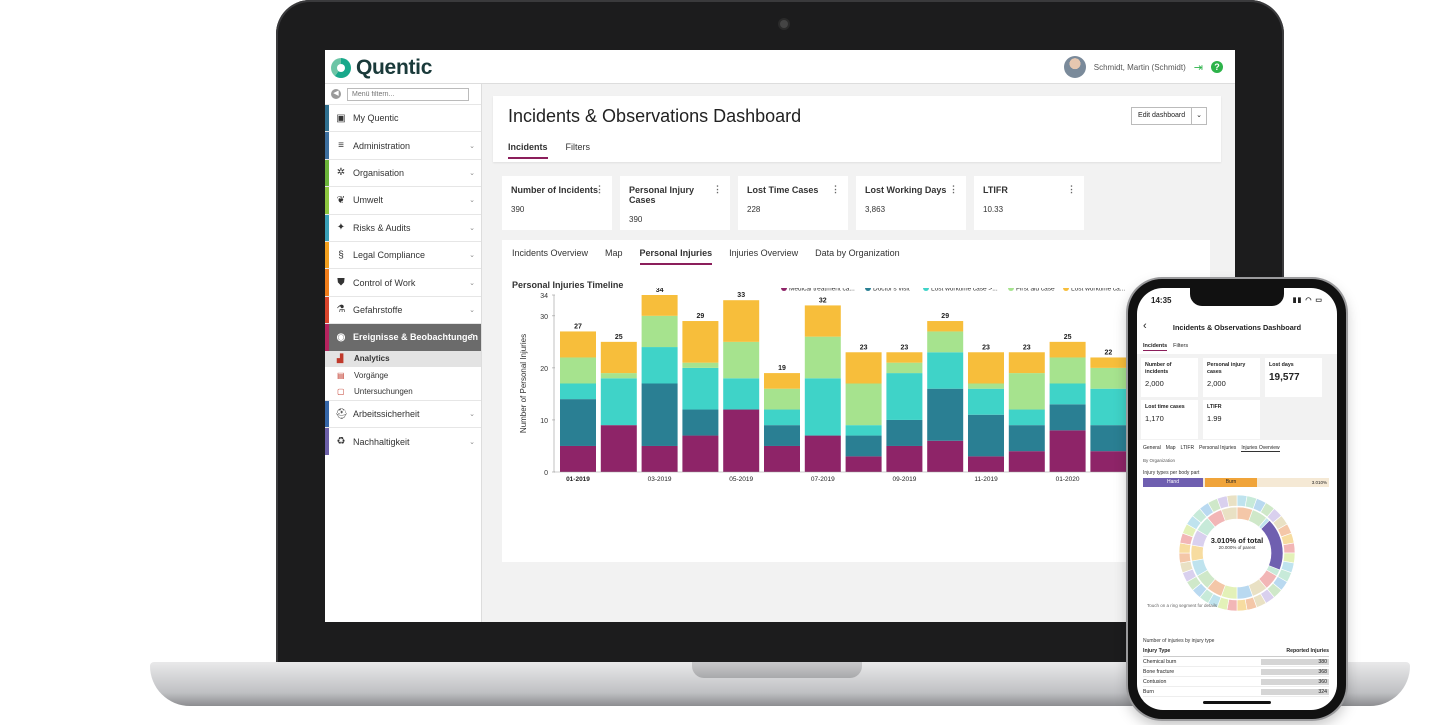  What do you see at coordinates (1229, 514) in the screenshot?
I see `sunburst-inner-segment` at bounding box center [1229, 514].